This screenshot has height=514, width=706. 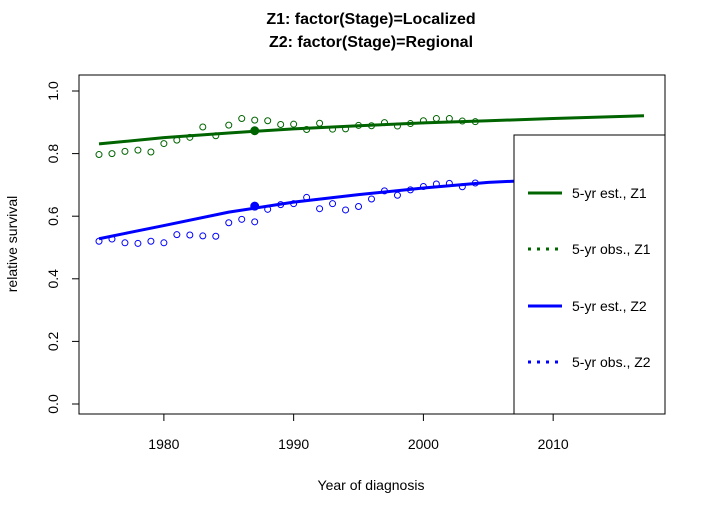 What do you see at coordinates (609, 306) in the screenshot?
I see `legend-label-z2-est: 5-yr est., Z2` at bounding box center [609, 306].